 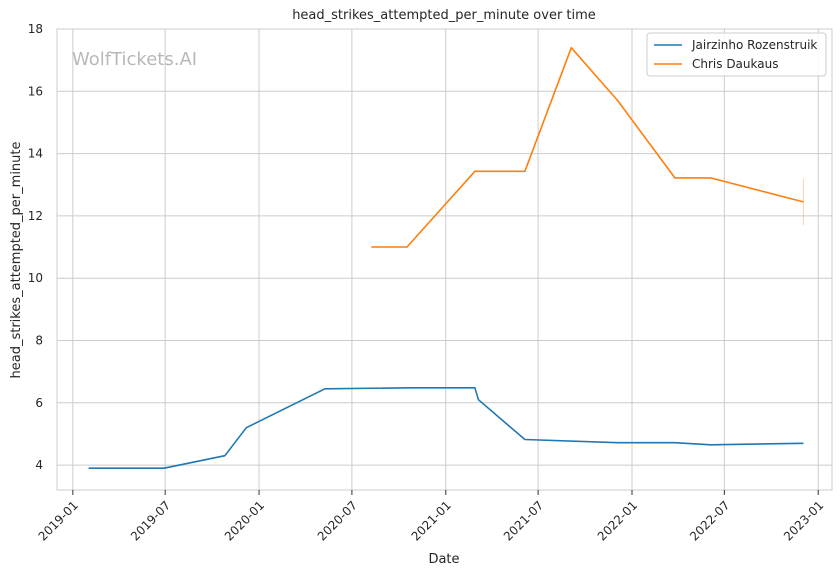 What do you see at coordinates (735, 64) in the screenshot?
I see `legend-label-daukaus: Chris Daukaus` at bounding box center [735, 64].